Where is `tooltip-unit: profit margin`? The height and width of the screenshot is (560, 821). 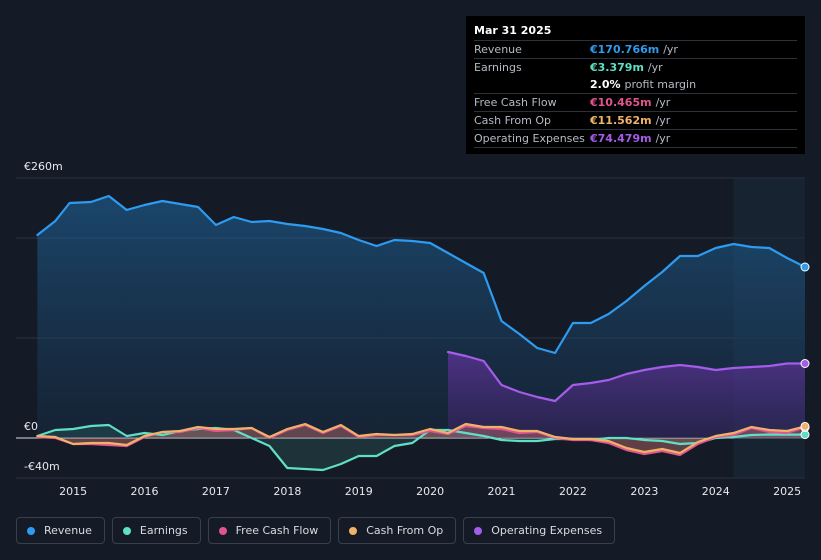 tooltip-unit: profit margin is located at coordinates (660, 84).